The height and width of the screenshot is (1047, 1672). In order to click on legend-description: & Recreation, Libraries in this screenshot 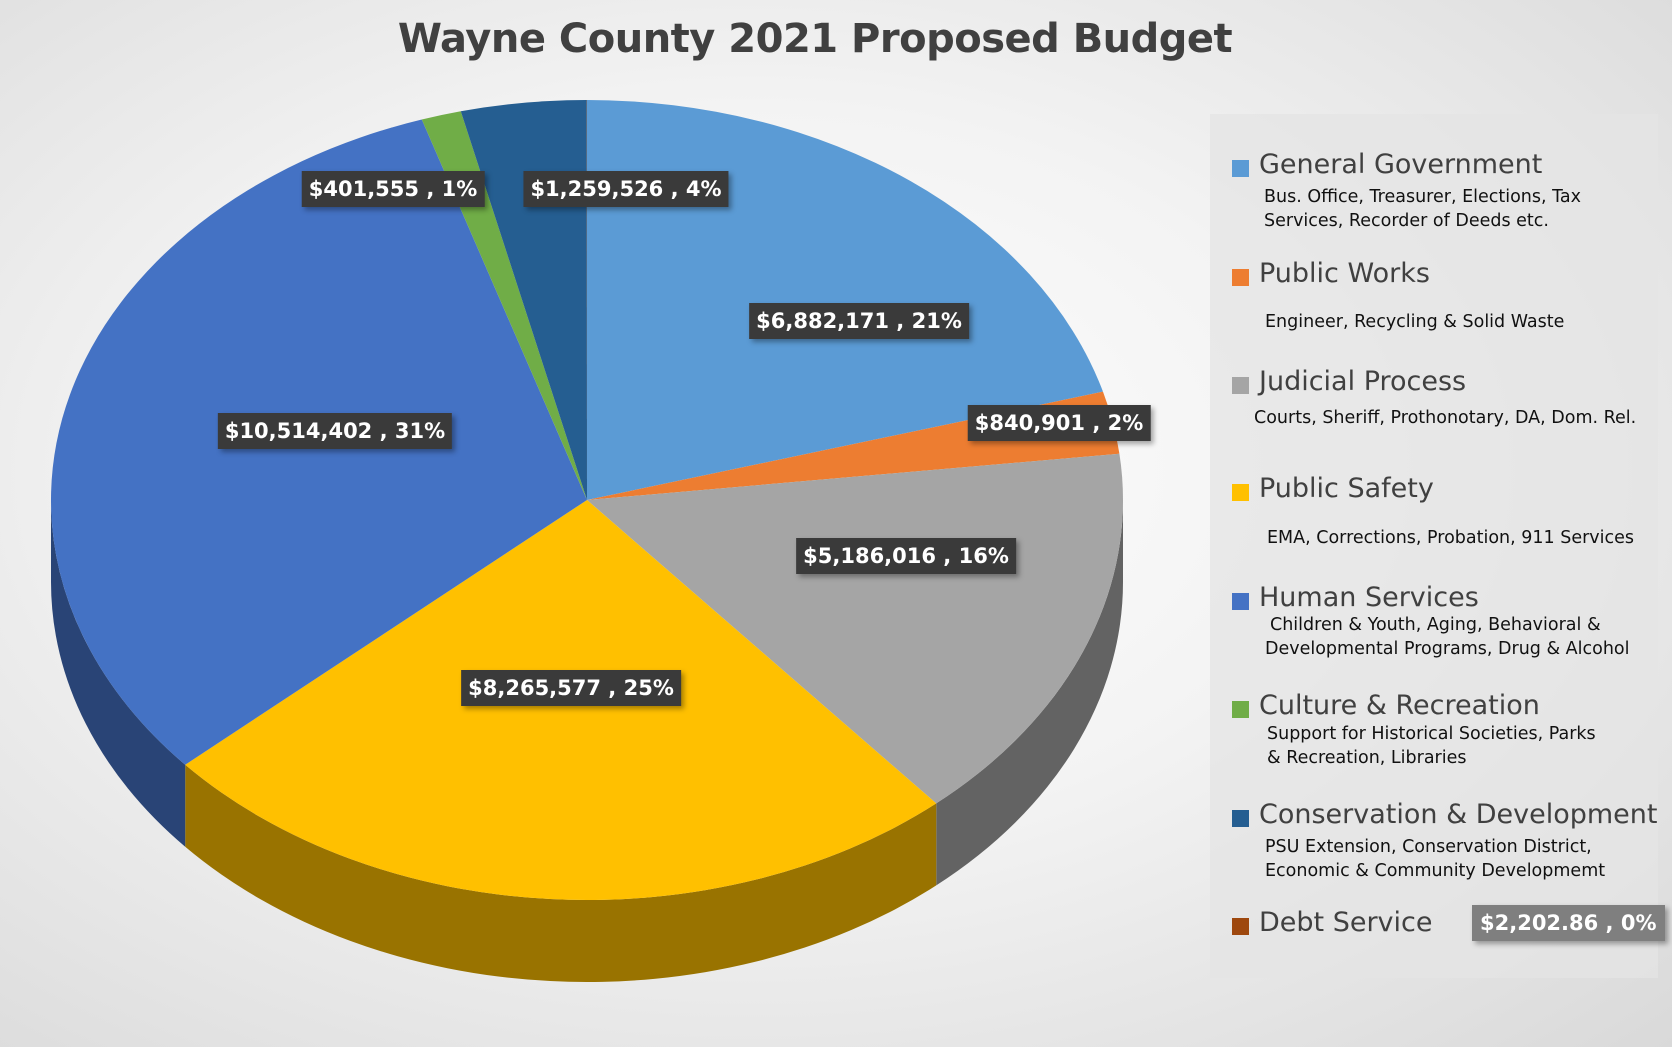, I will do `click(1367, 758)`.